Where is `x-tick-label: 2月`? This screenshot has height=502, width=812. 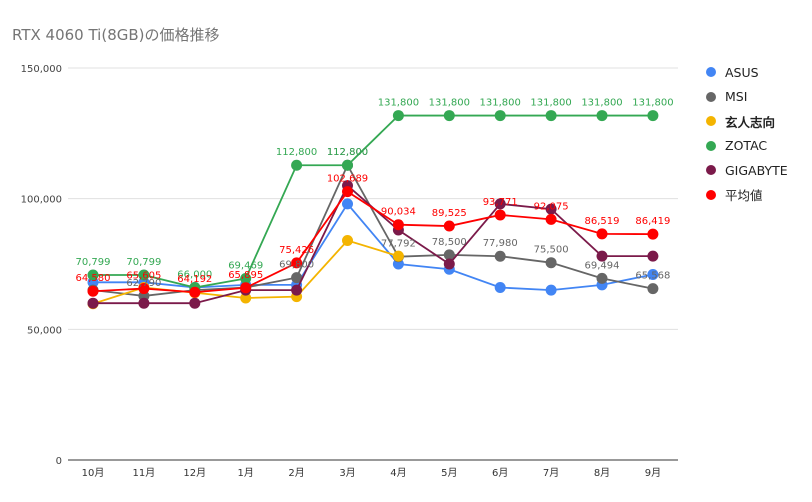
x-tick-label: 2月 is located at coordinates (296, 473).